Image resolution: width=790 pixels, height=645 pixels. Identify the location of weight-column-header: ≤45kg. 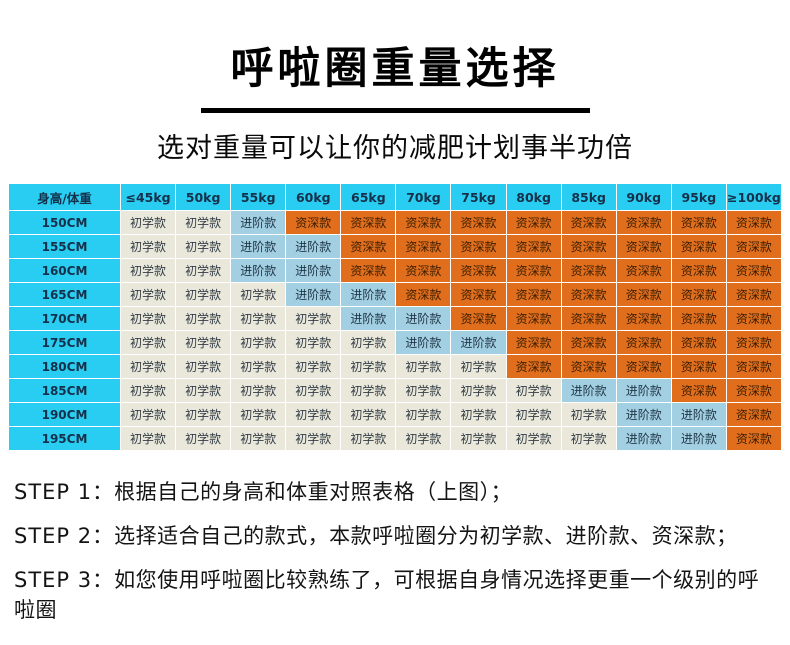
(148, 197).